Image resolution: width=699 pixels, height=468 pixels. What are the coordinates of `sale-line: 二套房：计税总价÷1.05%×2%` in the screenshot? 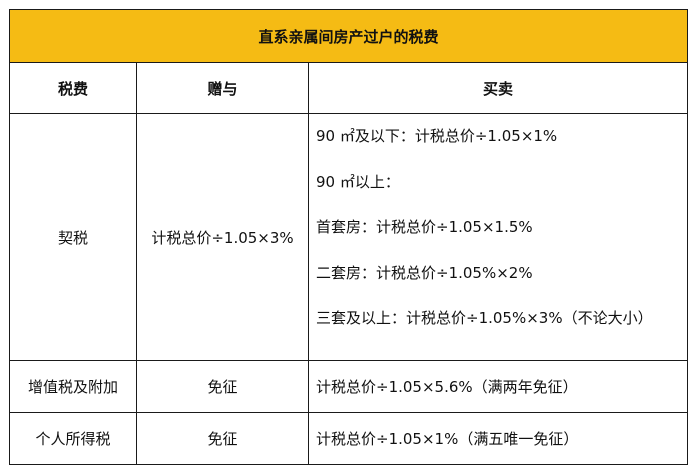 It's located at (424, 272).